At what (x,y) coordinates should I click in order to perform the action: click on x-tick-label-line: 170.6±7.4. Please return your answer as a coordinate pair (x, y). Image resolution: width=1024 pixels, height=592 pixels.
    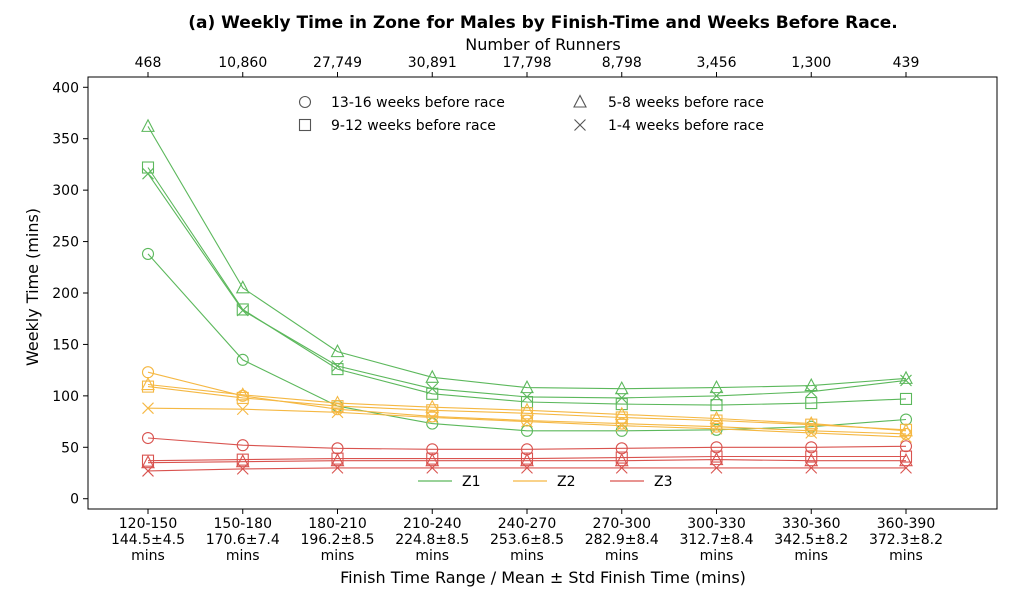
    Looking at the image, I should click on (243, 540).